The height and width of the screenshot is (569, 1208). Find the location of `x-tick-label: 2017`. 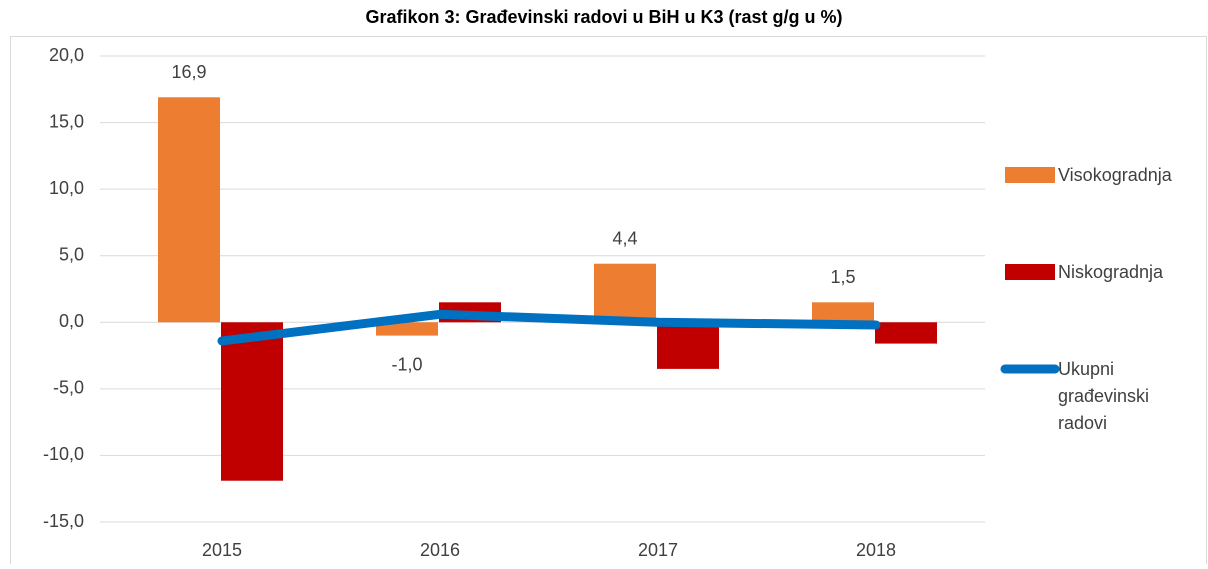

x-tick-label: 2017 is located at coordinates (658, 550).